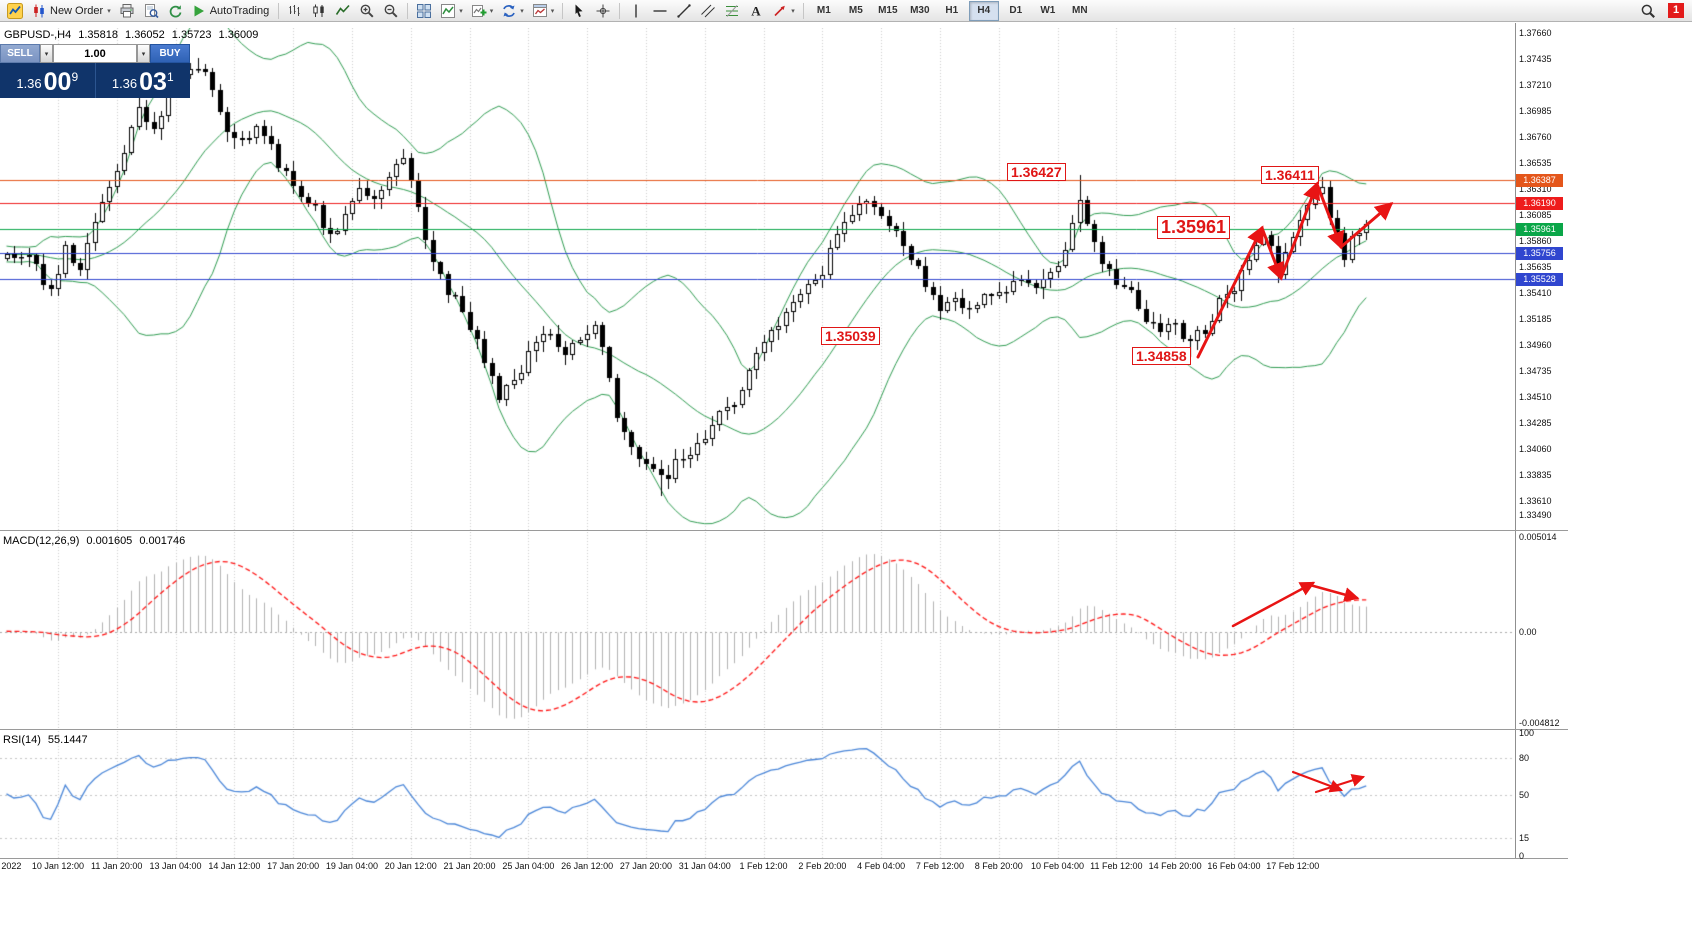  I want to click on time-axis-label: 11 Feb 12:00, so click(1116, 866).